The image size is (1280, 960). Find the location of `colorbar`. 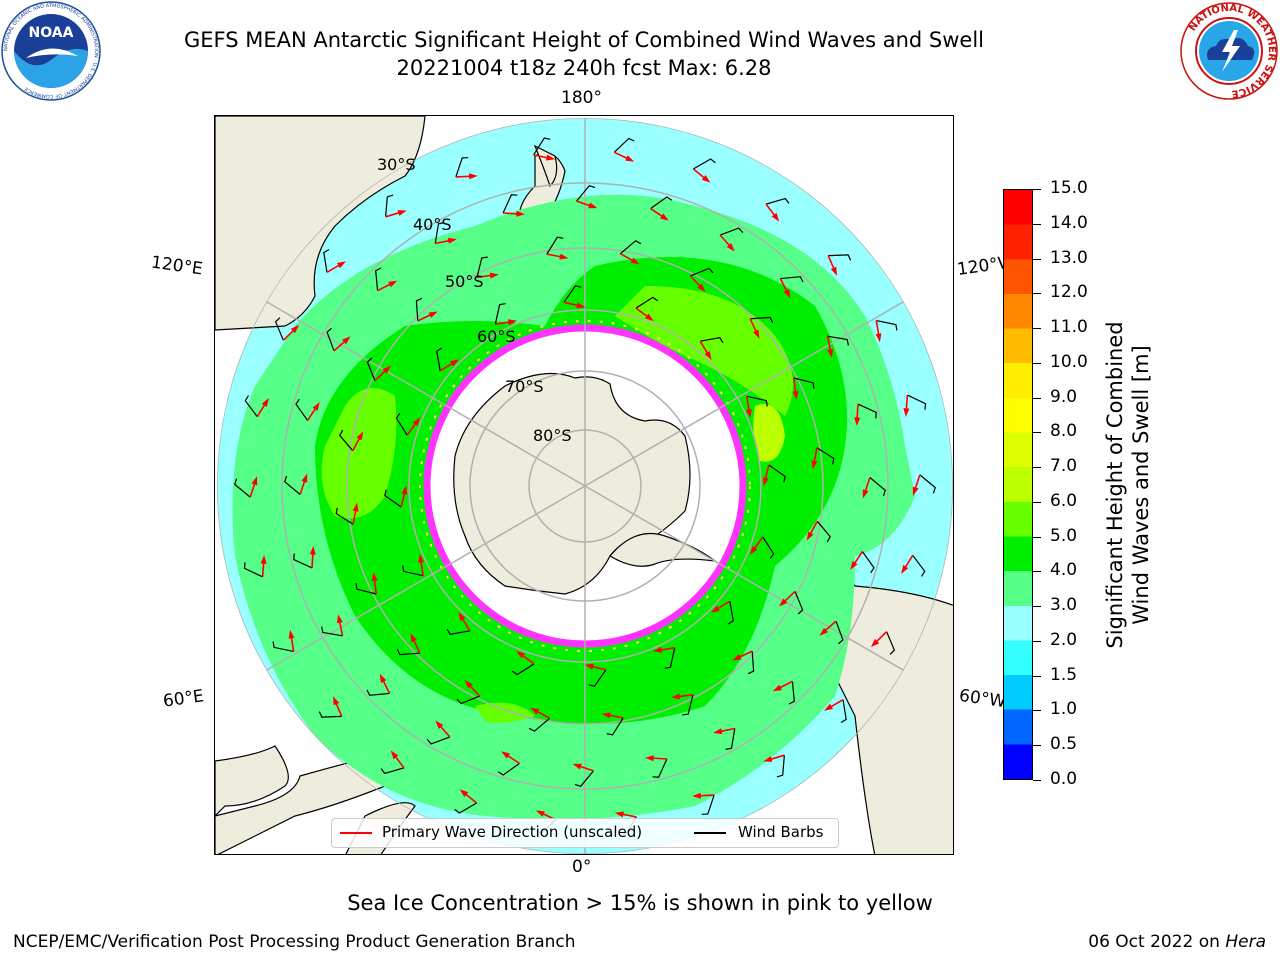

colorbar is located at coordinates (1018, 484).